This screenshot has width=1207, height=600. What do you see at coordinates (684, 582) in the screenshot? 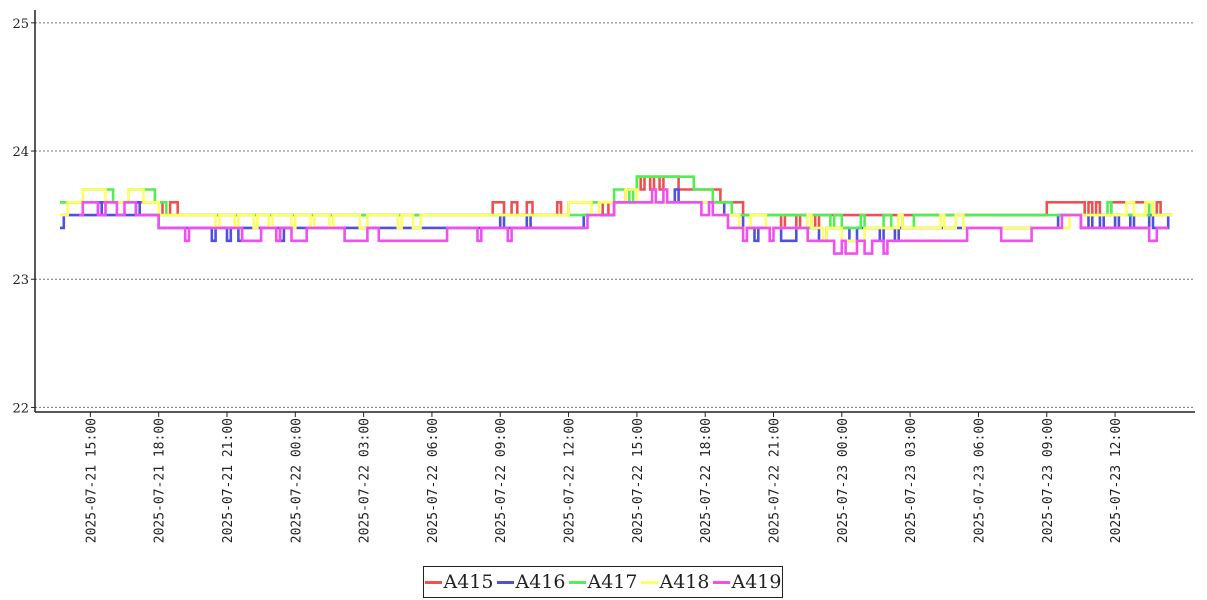
I see `legend-label: A418` at bounding box center [684, 582].